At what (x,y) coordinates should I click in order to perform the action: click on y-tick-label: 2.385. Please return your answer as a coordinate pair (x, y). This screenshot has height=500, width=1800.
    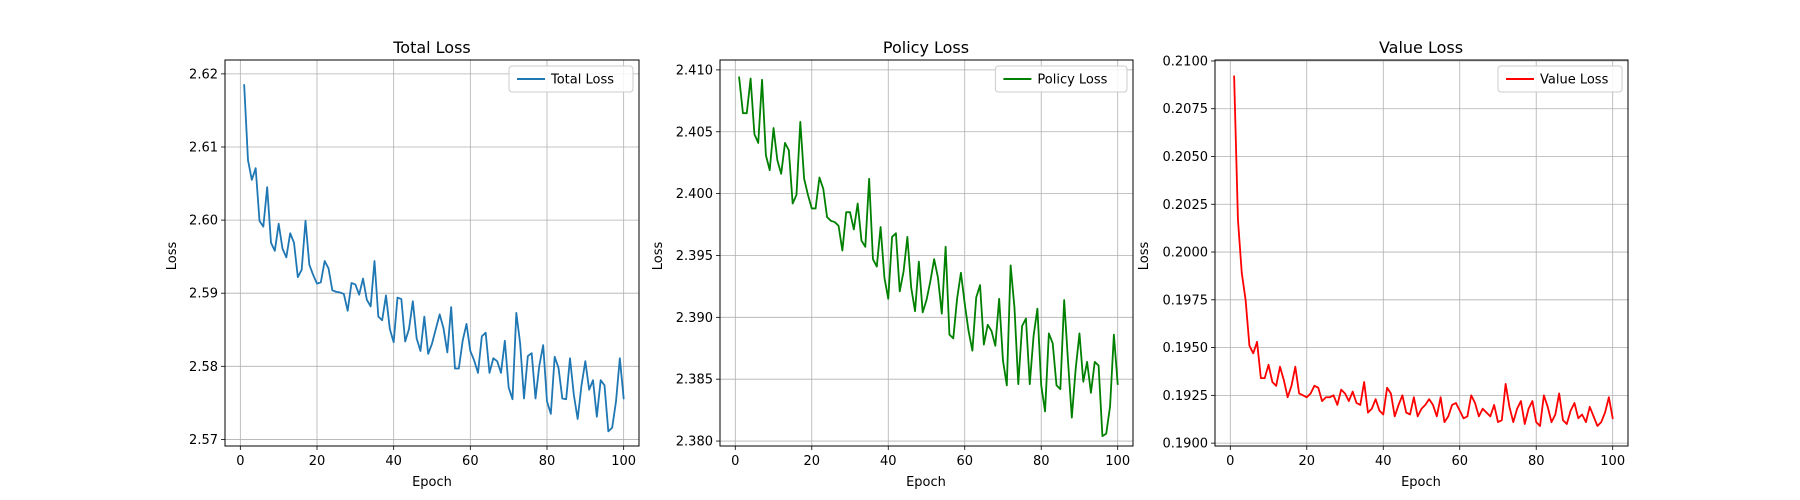
    Looking at the image, I should click on (694, 380).